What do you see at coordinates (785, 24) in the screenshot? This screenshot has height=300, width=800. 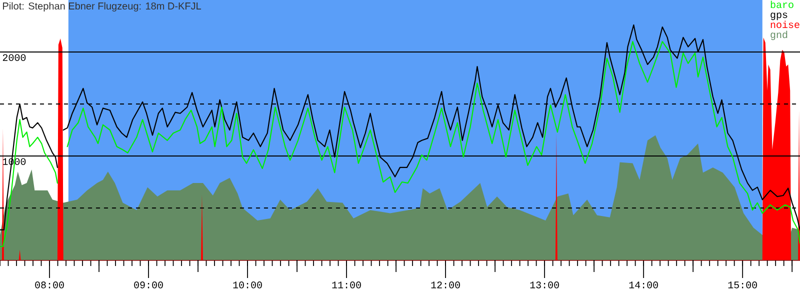 I see `series-label: noise` at bounding box center [785, 24].